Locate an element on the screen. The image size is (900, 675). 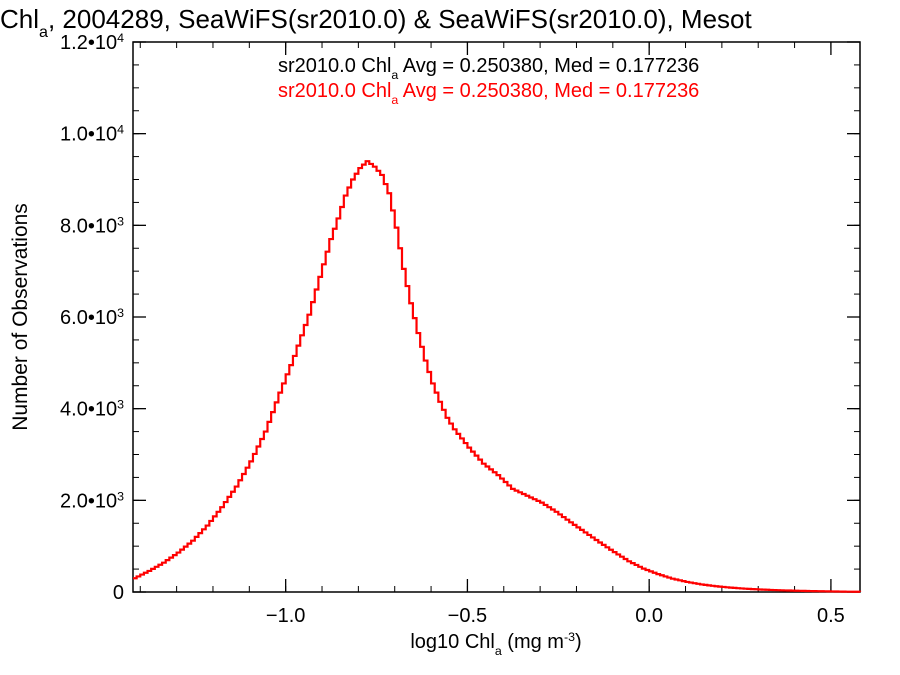
x-tick-label: 0.0 is located at coordinates (649, 616).